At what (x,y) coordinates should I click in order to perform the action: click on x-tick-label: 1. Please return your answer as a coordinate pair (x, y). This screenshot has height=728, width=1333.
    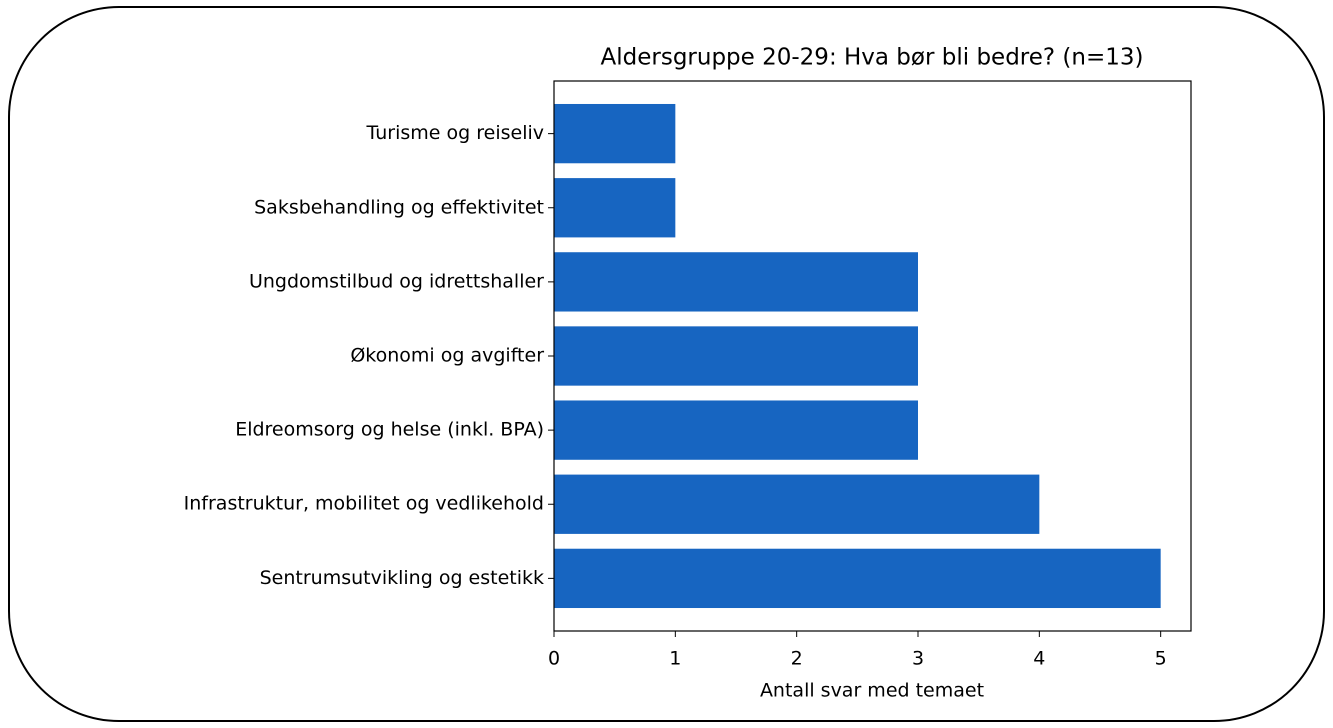
    Looking at the image, I should click on (675, 659).